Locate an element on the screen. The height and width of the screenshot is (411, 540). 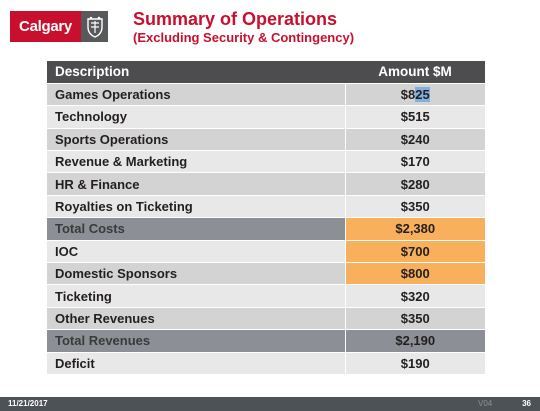
row-label: Games Operations is located at coordinates (196, 95).